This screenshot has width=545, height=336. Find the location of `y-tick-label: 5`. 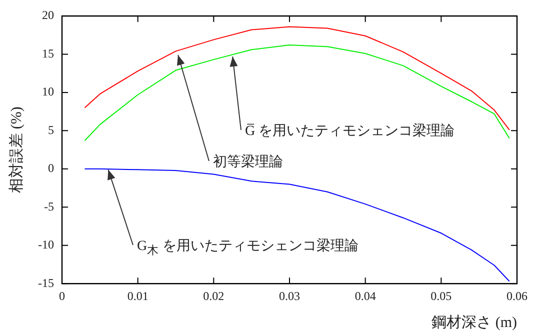

y-tick-label: 5 is located at coordinates (51, 129).